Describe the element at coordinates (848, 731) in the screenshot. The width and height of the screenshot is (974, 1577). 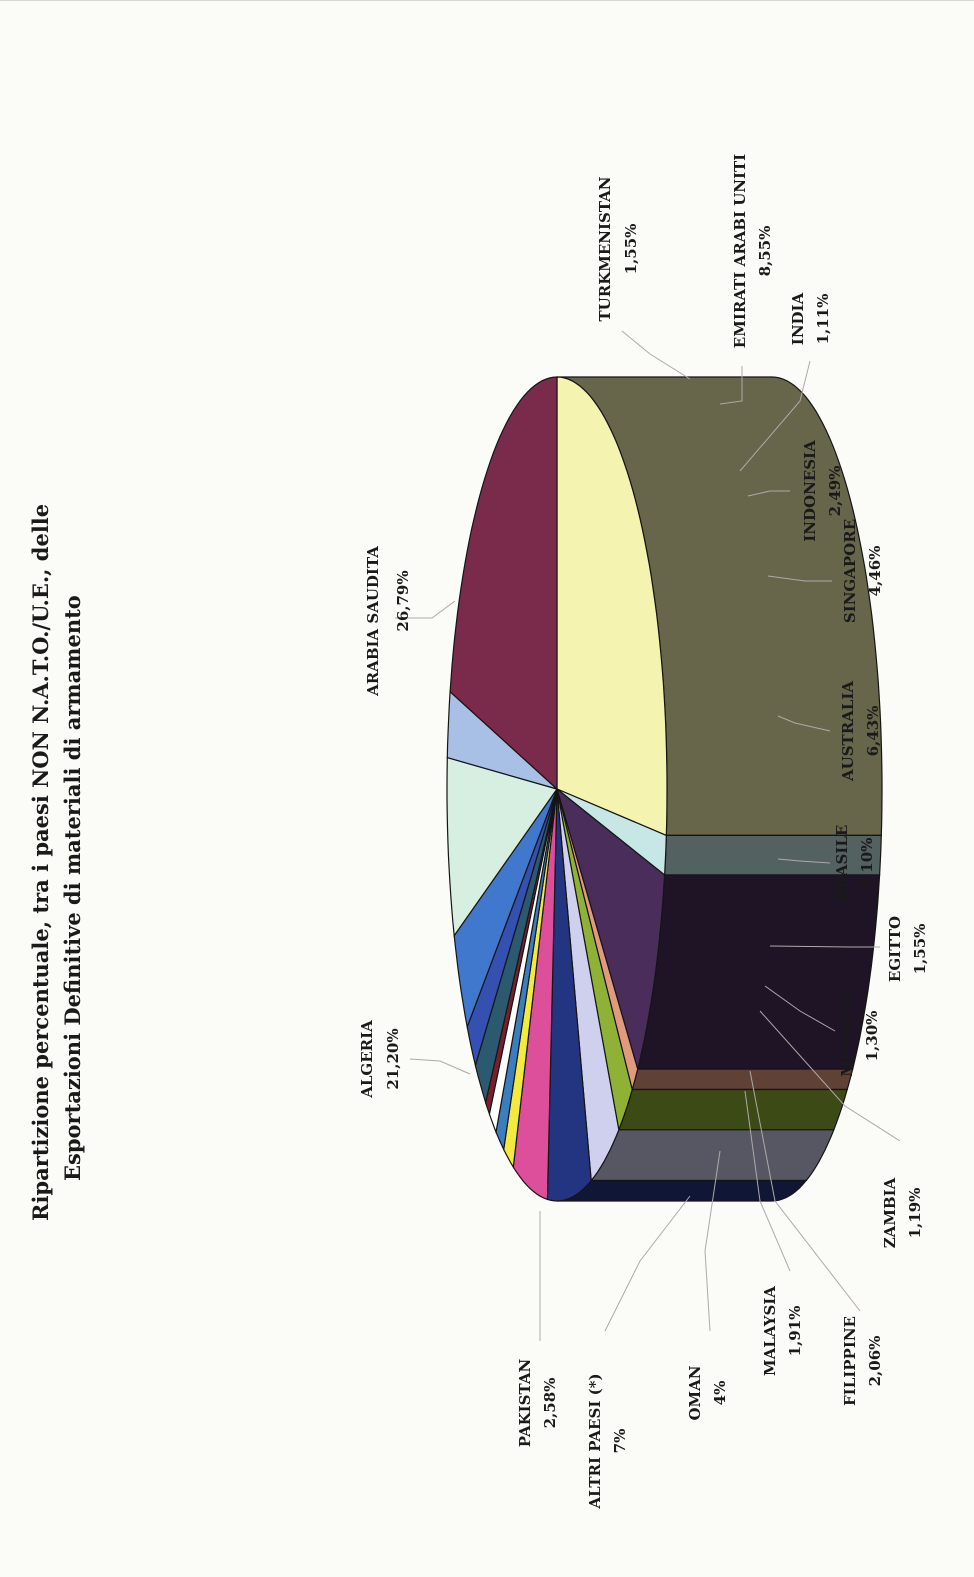
I see `slice-name-6: AUSTRALIA` at that location.